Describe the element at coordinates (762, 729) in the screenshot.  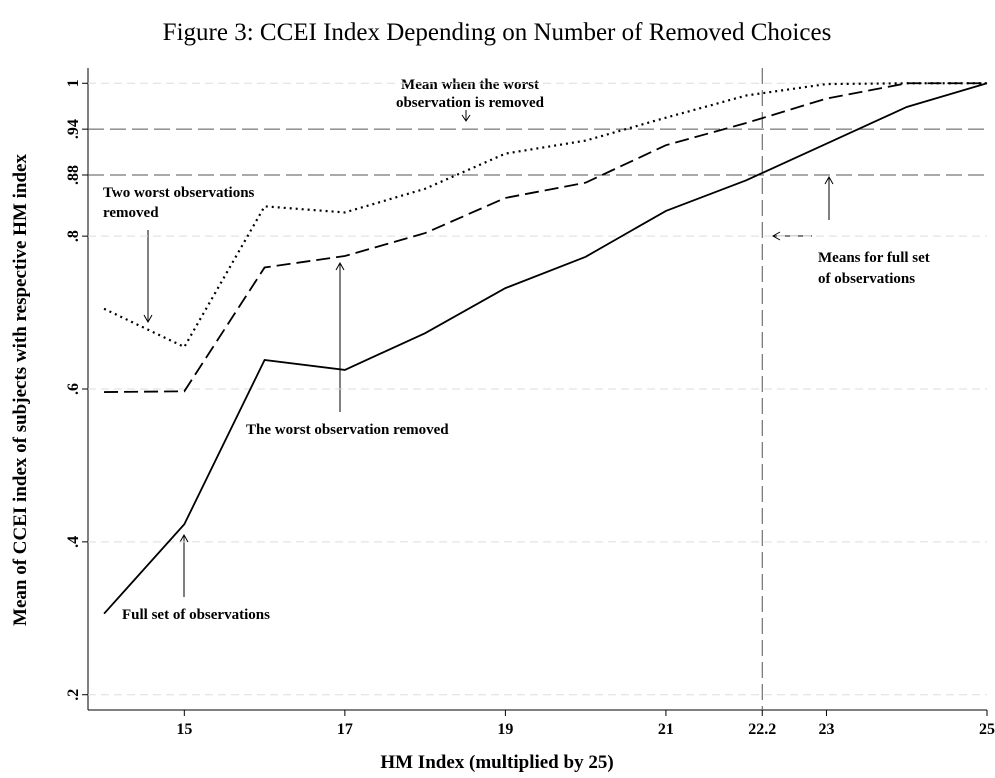
I see `x-tick-label: 22.2` at that location.